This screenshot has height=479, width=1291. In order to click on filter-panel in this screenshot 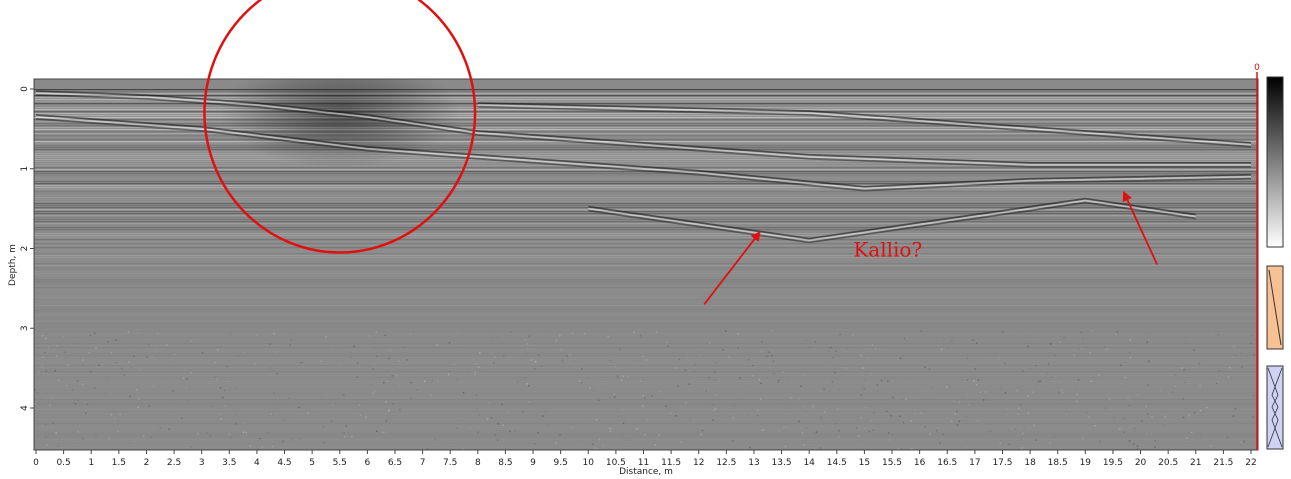, I will do `click(1275, 407)`.